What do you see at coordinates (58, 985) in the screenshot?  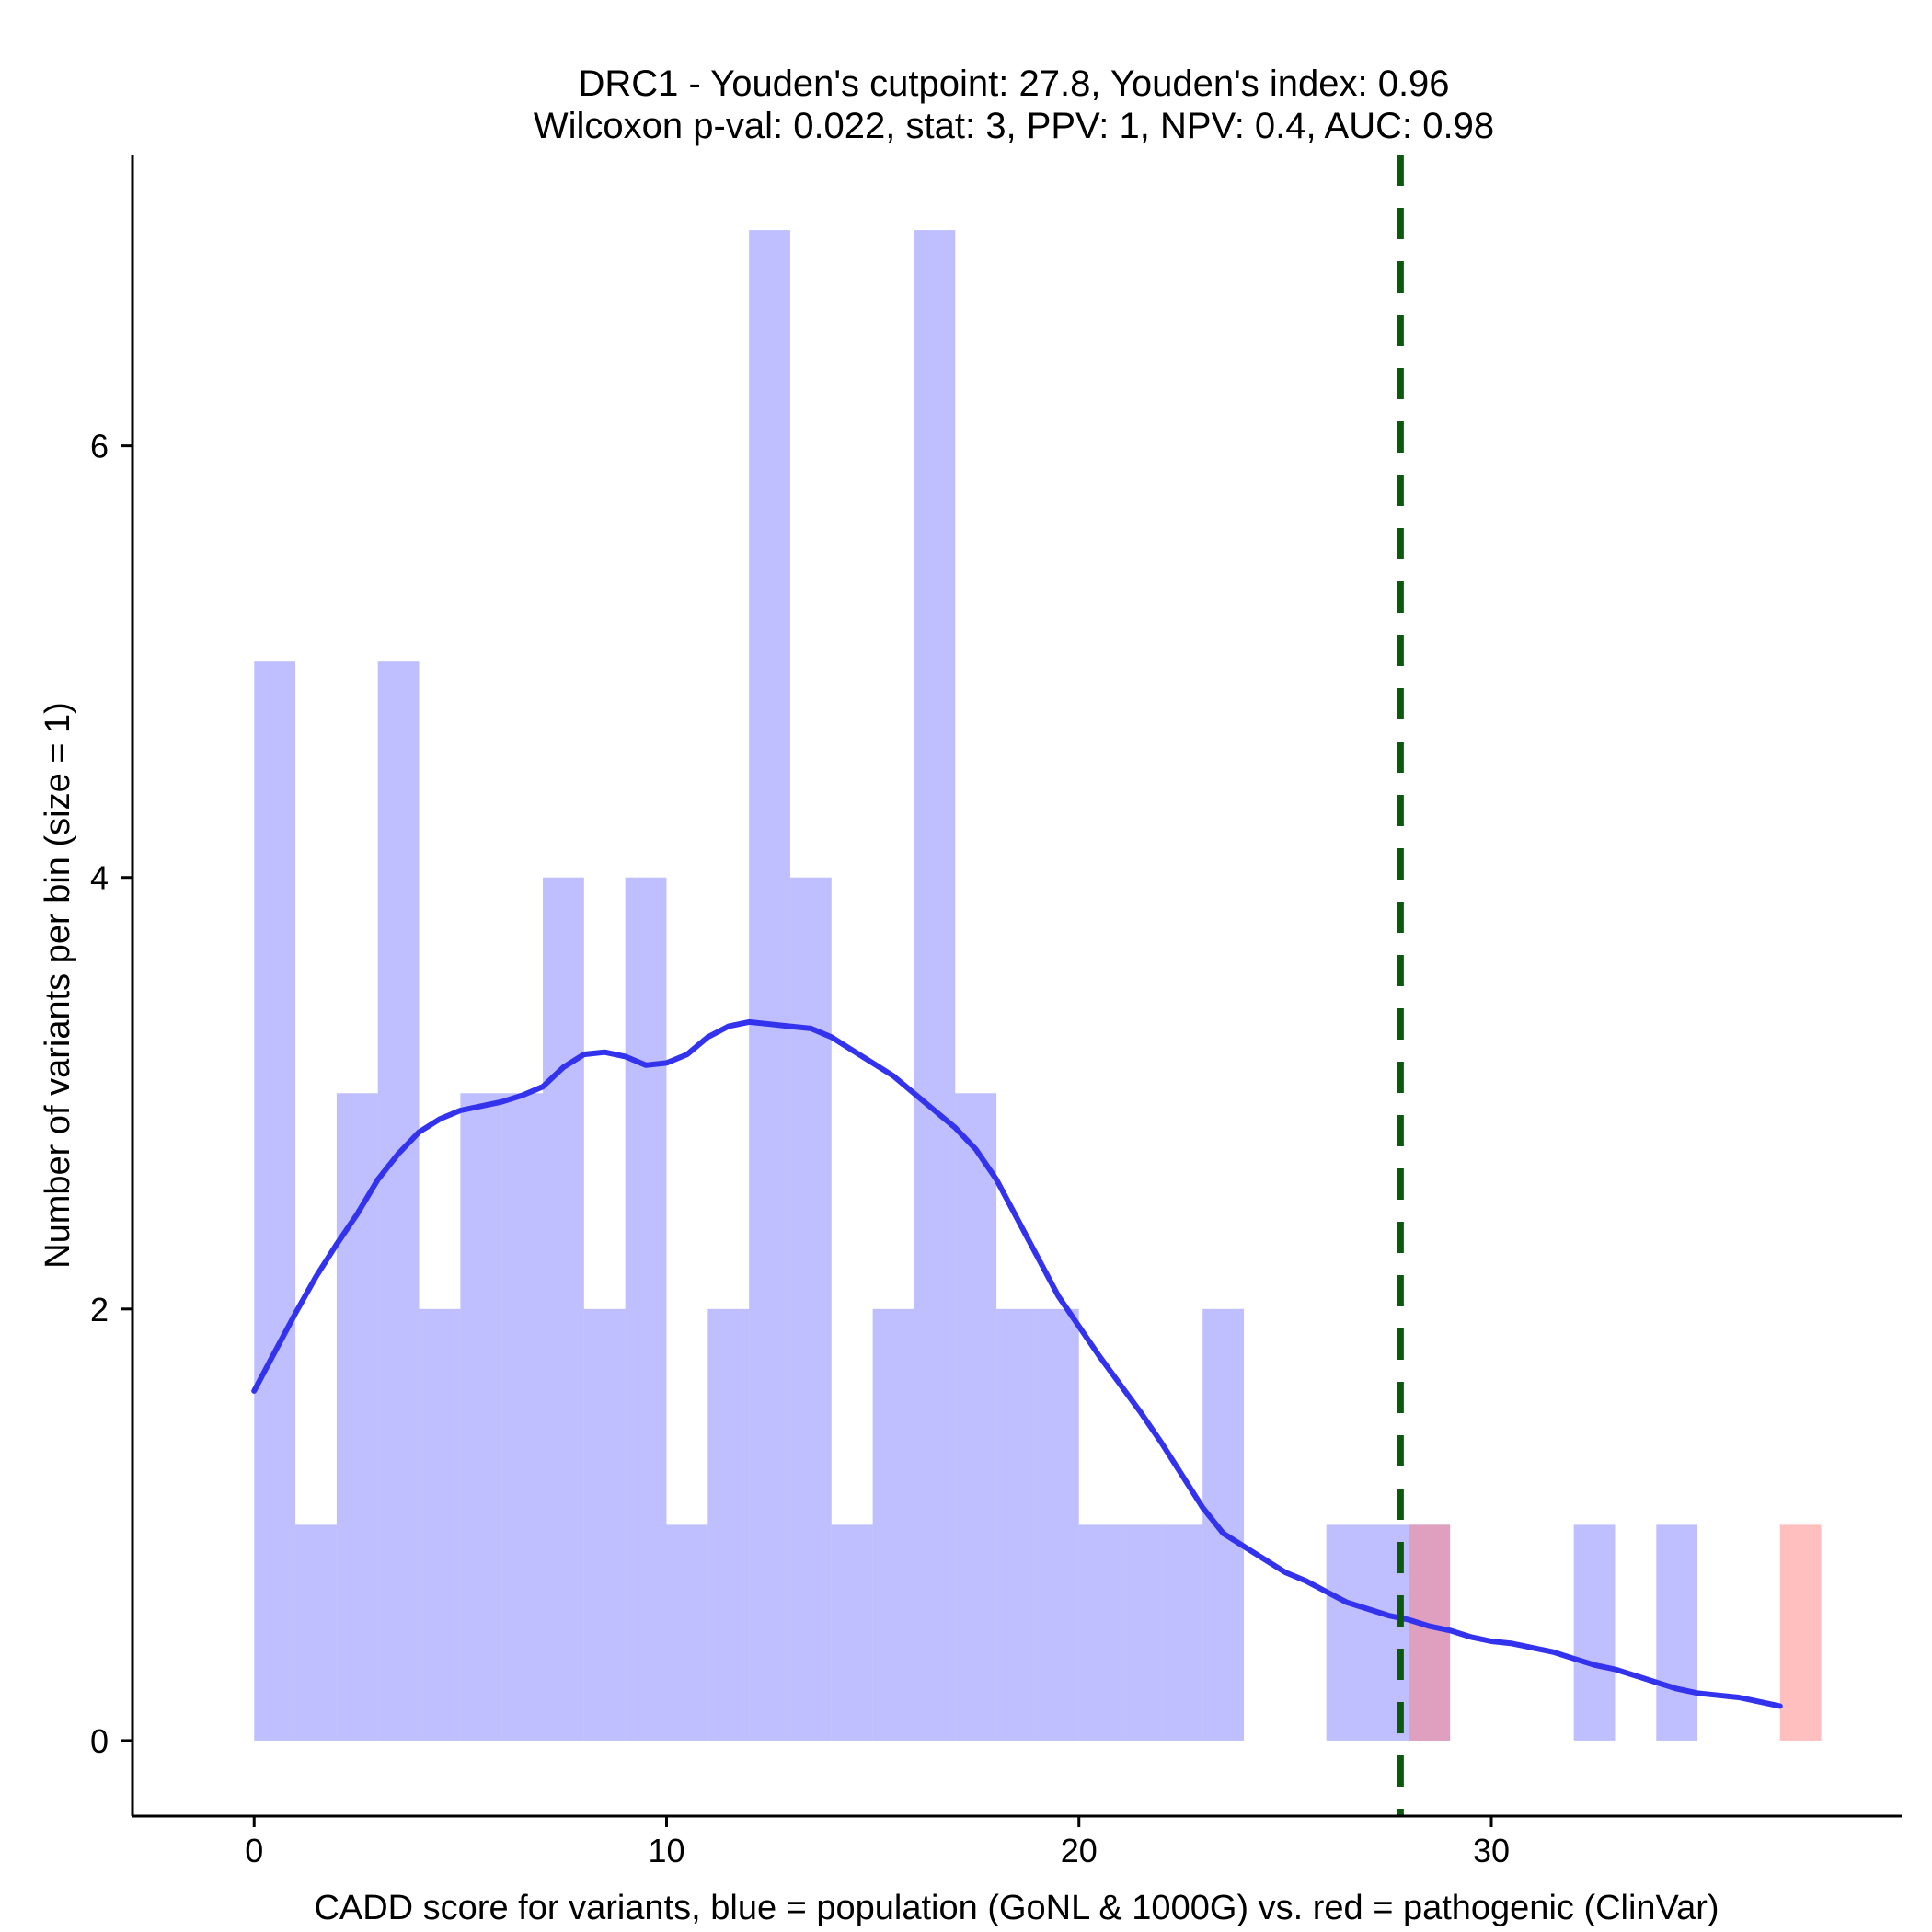 I see `y-axis-label: Number of variants per bin (size = 1)` at bounding box center [58, 985].